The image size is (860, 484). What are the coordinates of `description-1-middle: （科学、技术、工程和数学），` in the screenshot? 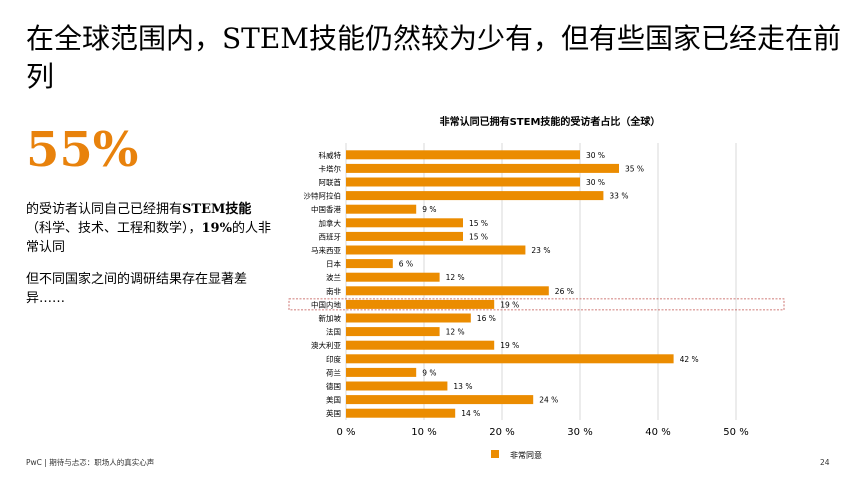 It's located at (114, 228).